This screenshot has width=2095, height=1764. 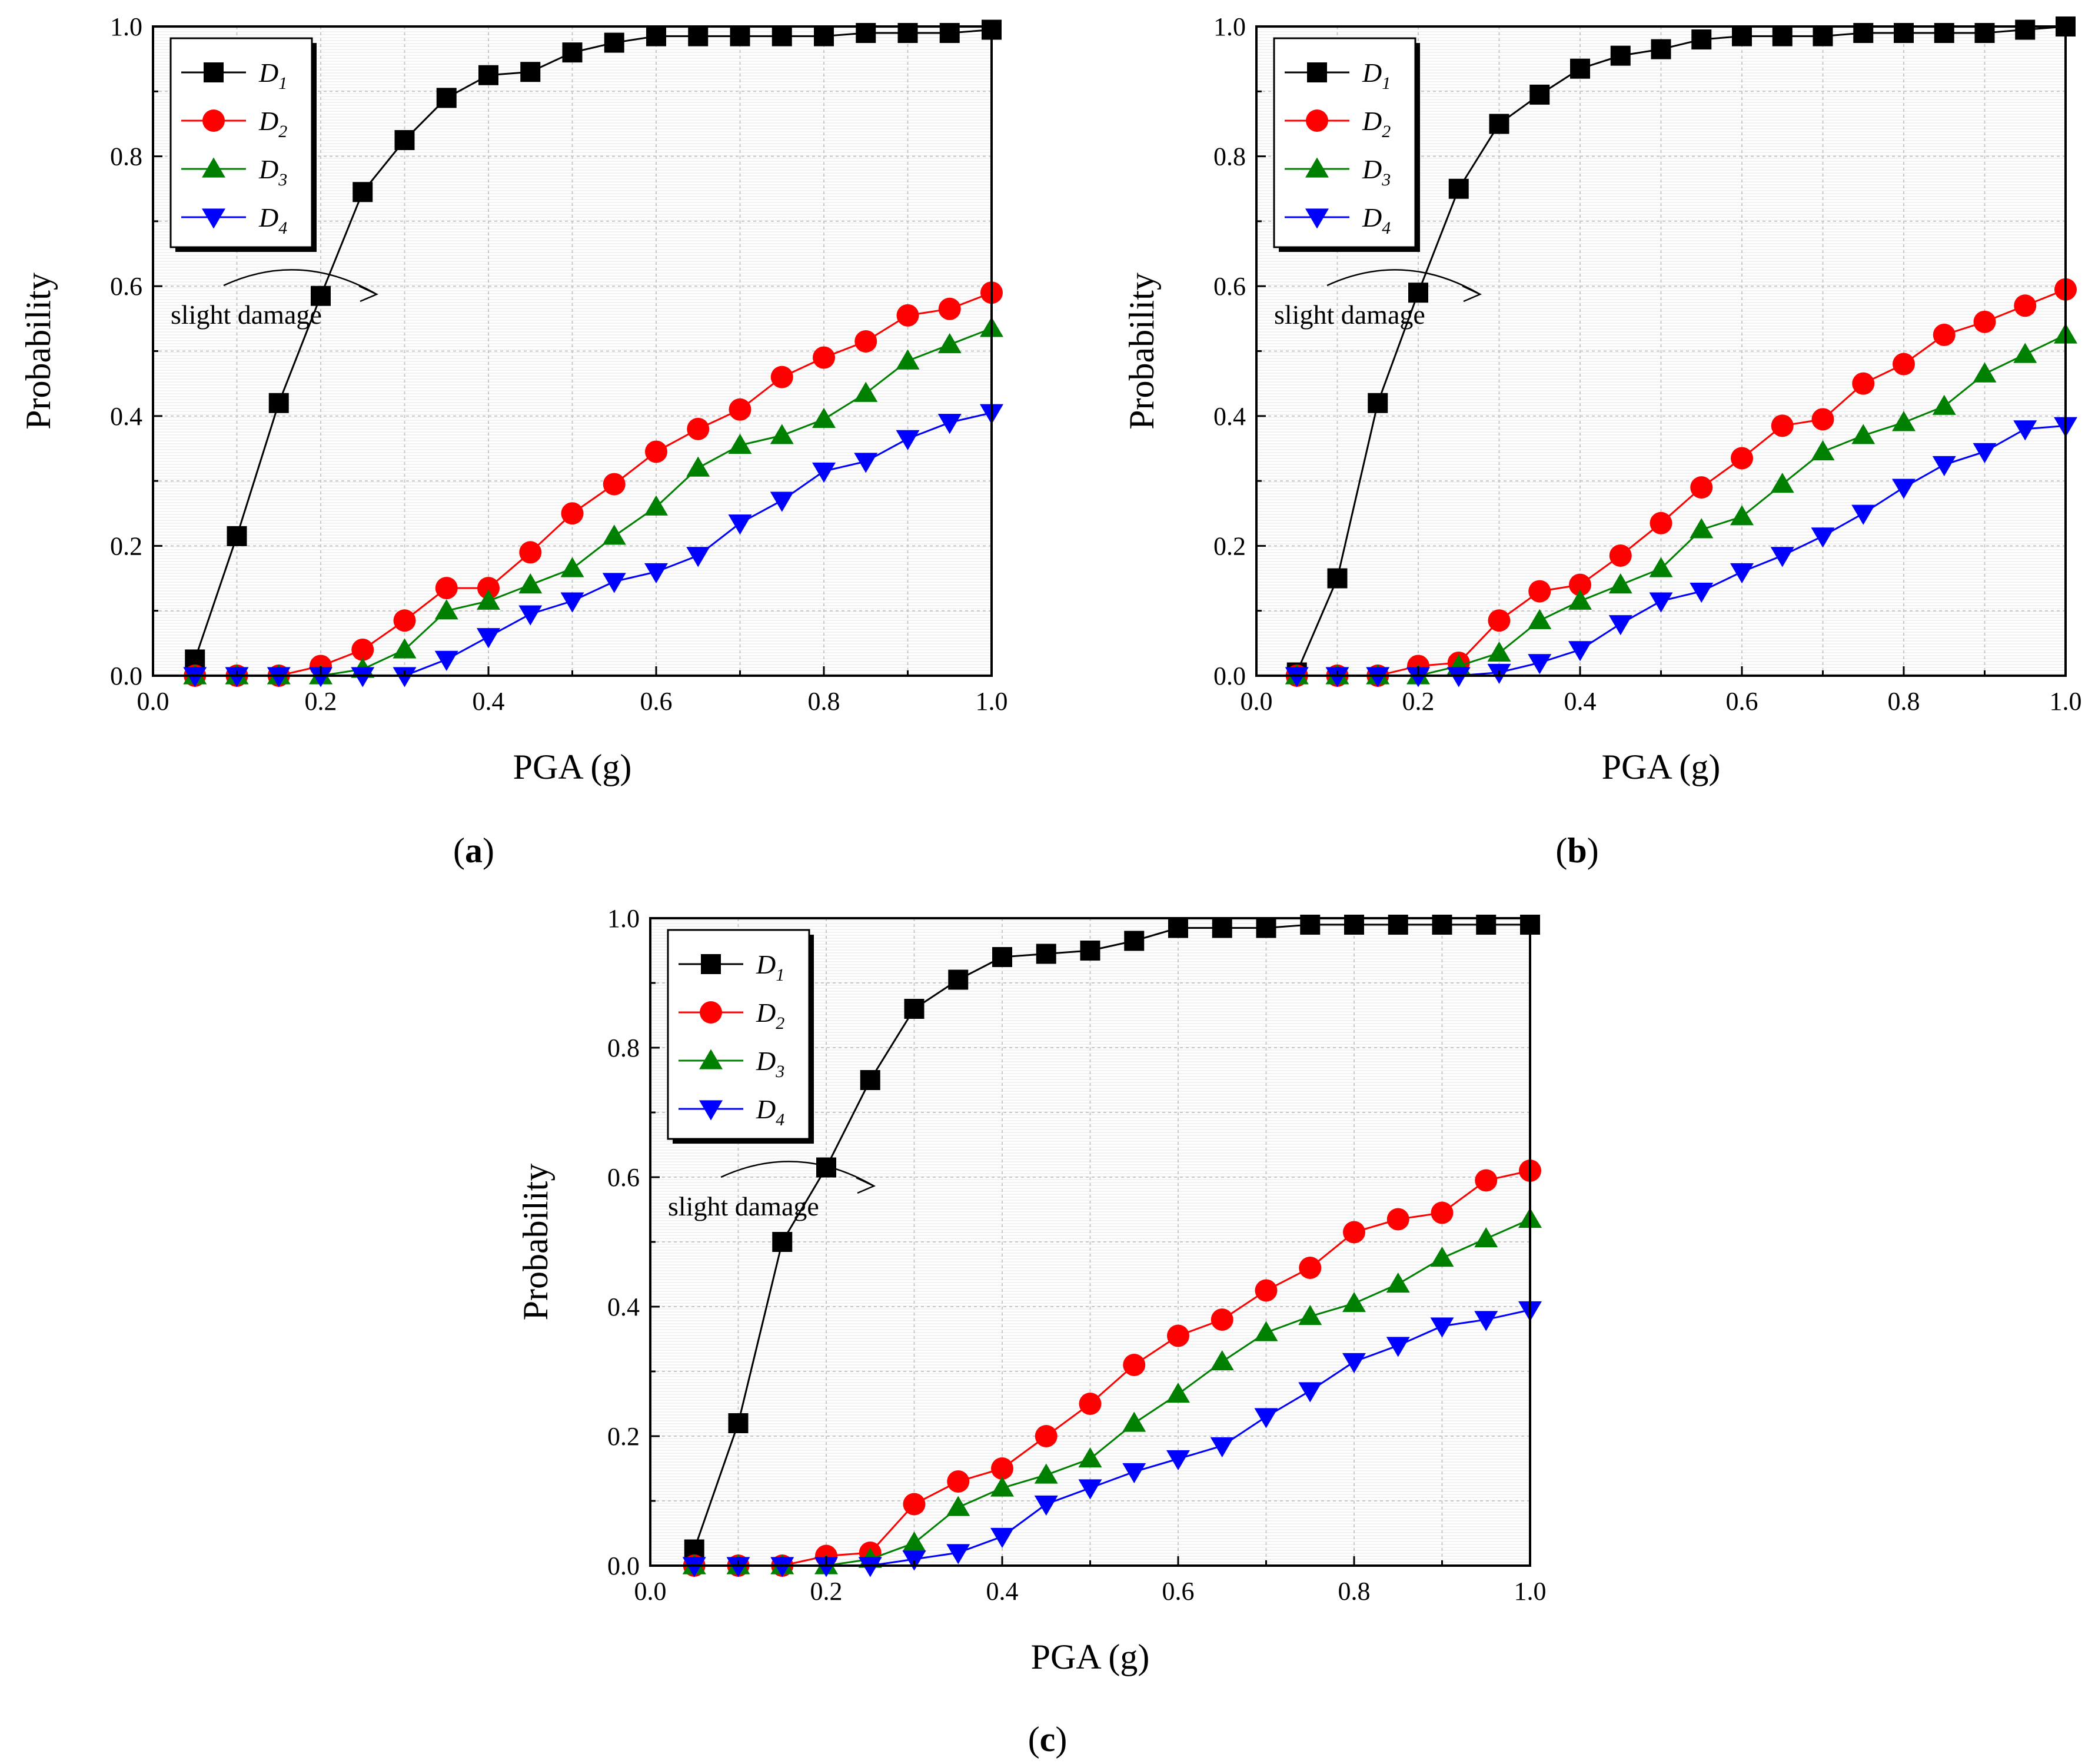 I want to click on legend-item-d4: D4, so click(x=234, y=220).